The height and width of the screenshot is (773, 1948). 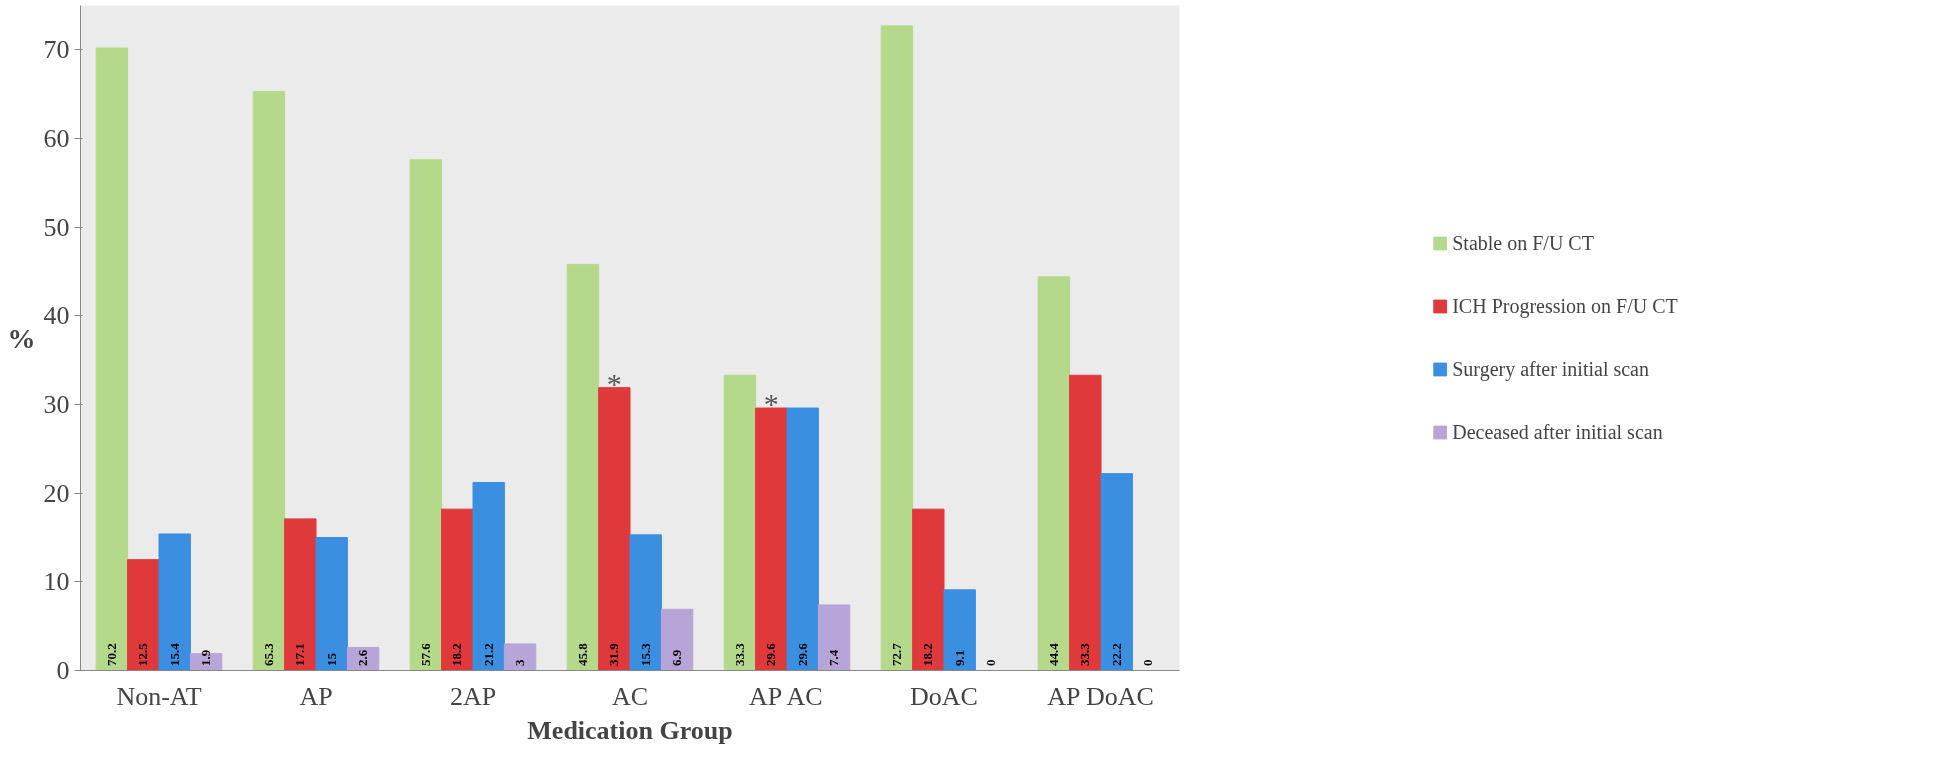 I want to click on data-label: 6.9, so click(x=677, y=658).